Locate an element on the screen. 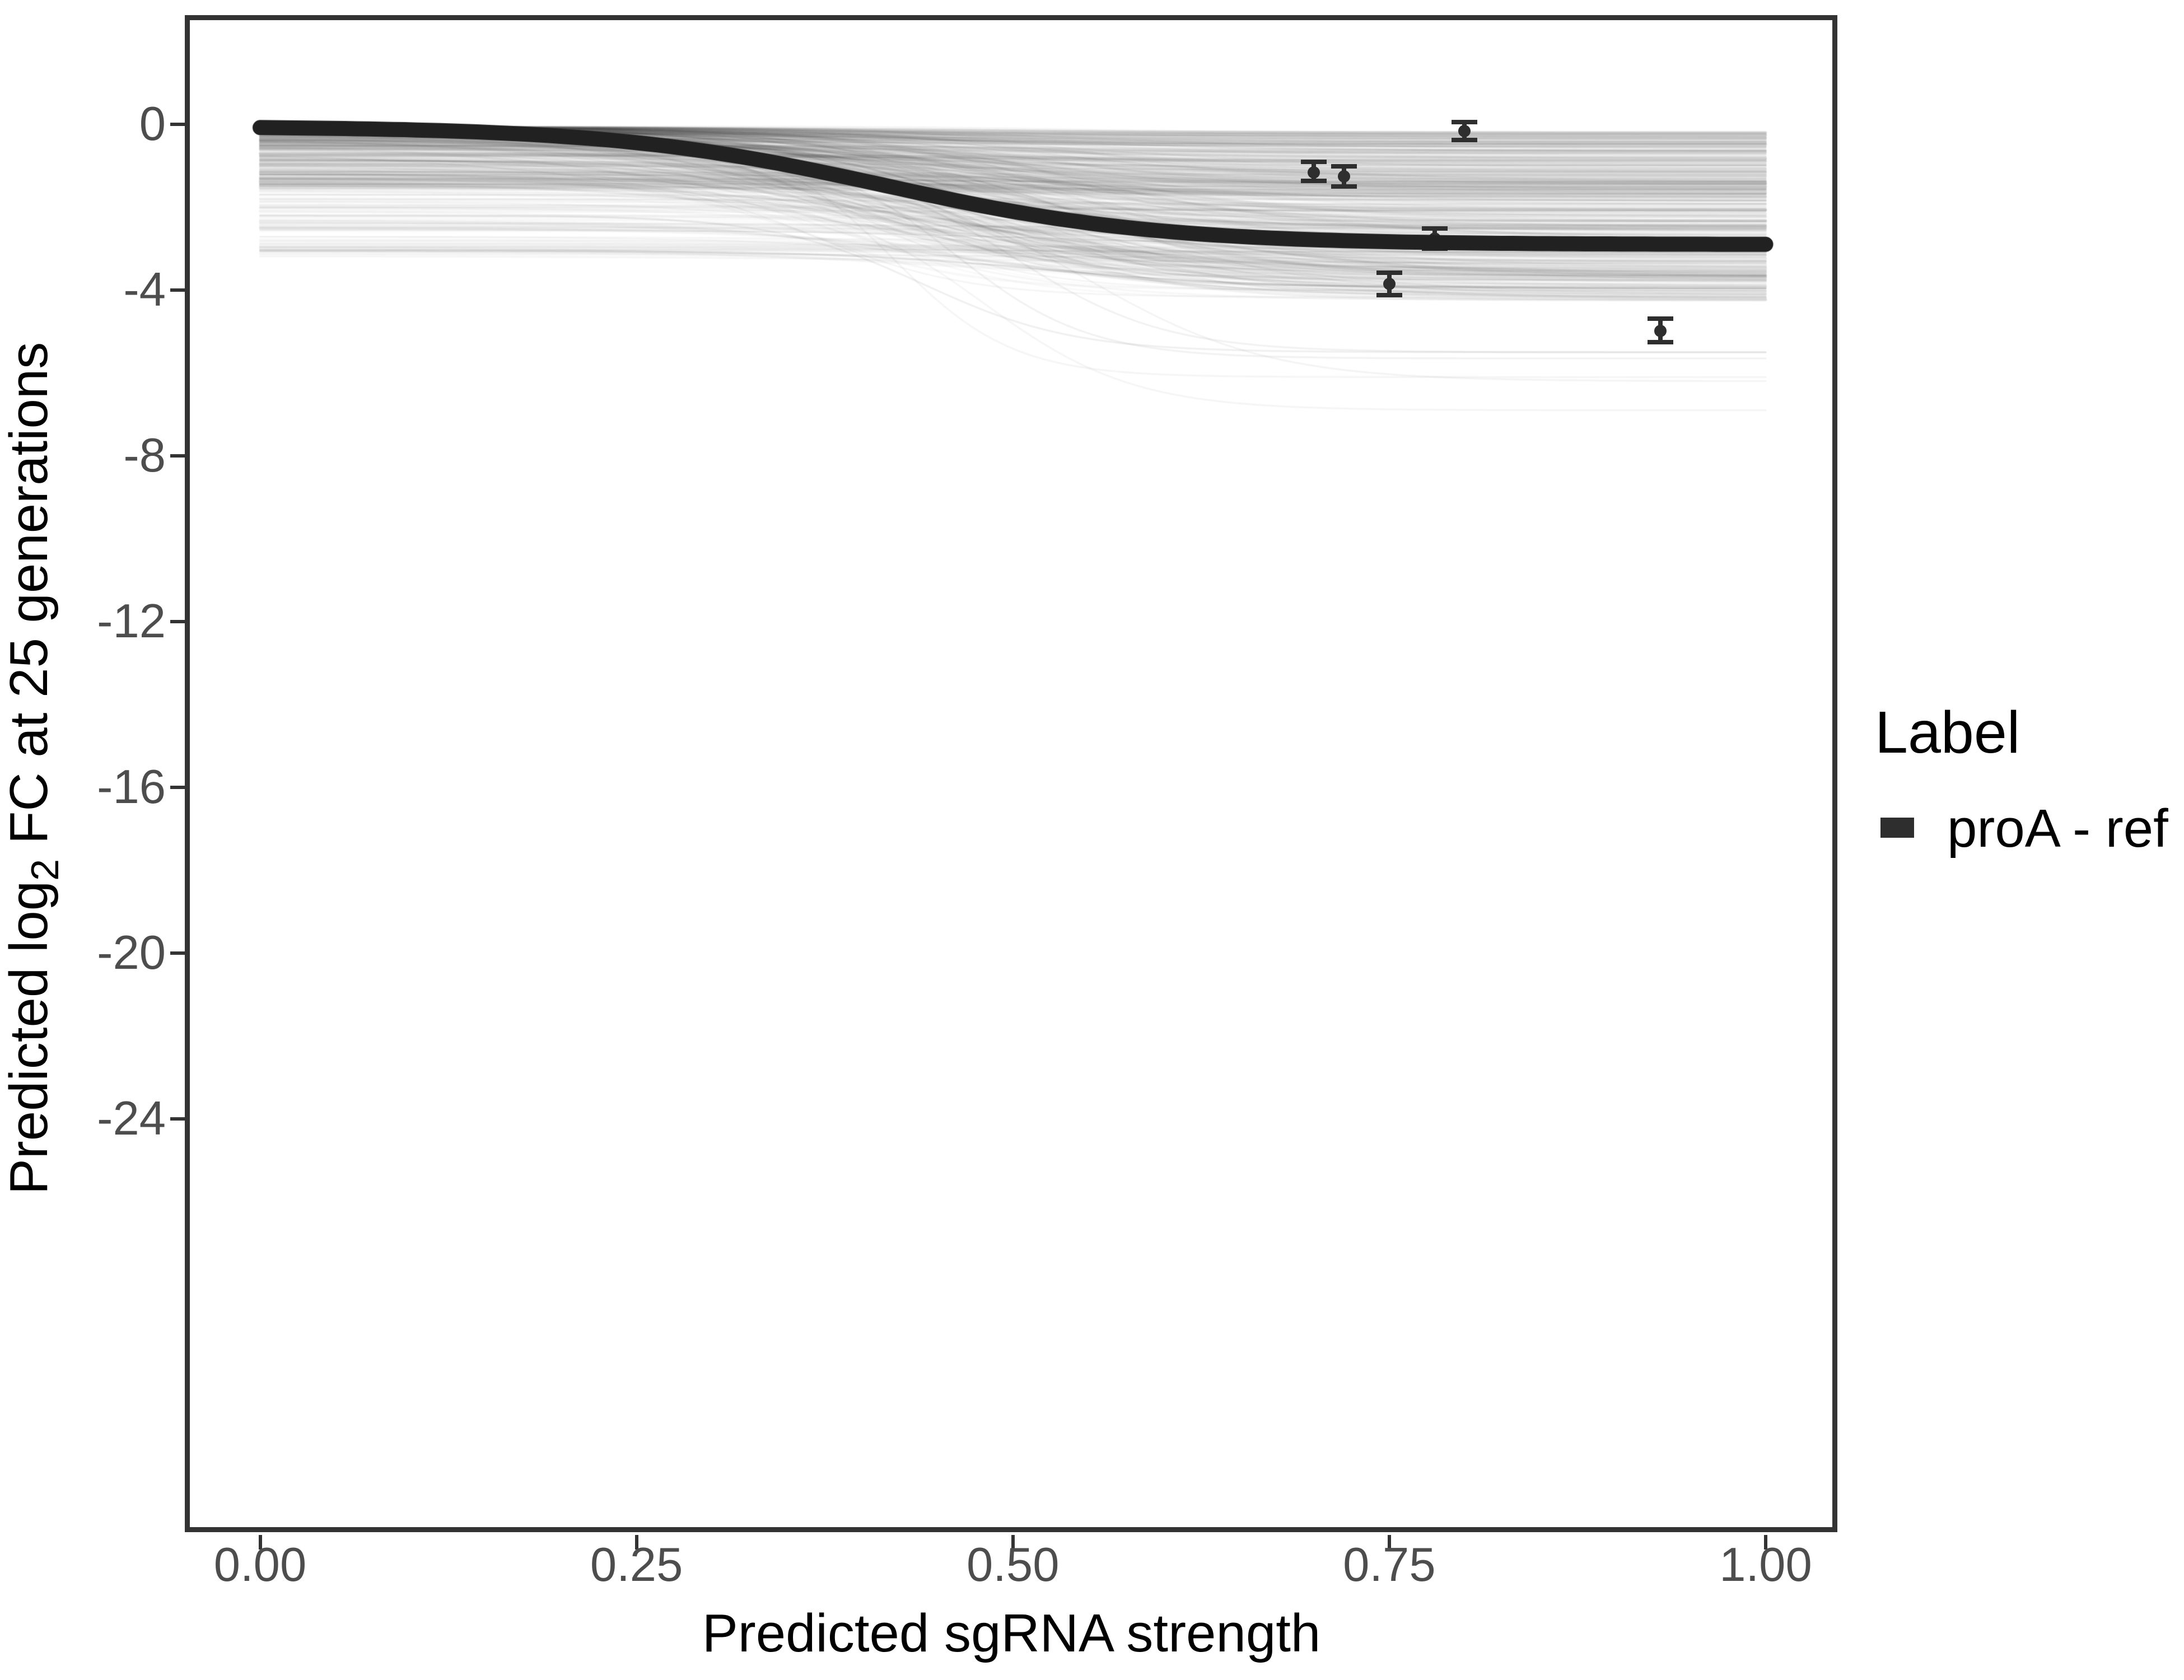 The height and width of the screenshot is (1680, 2184). x-axis-title: Predicted sgRNA strength is located at coordinates (1012, 1633).